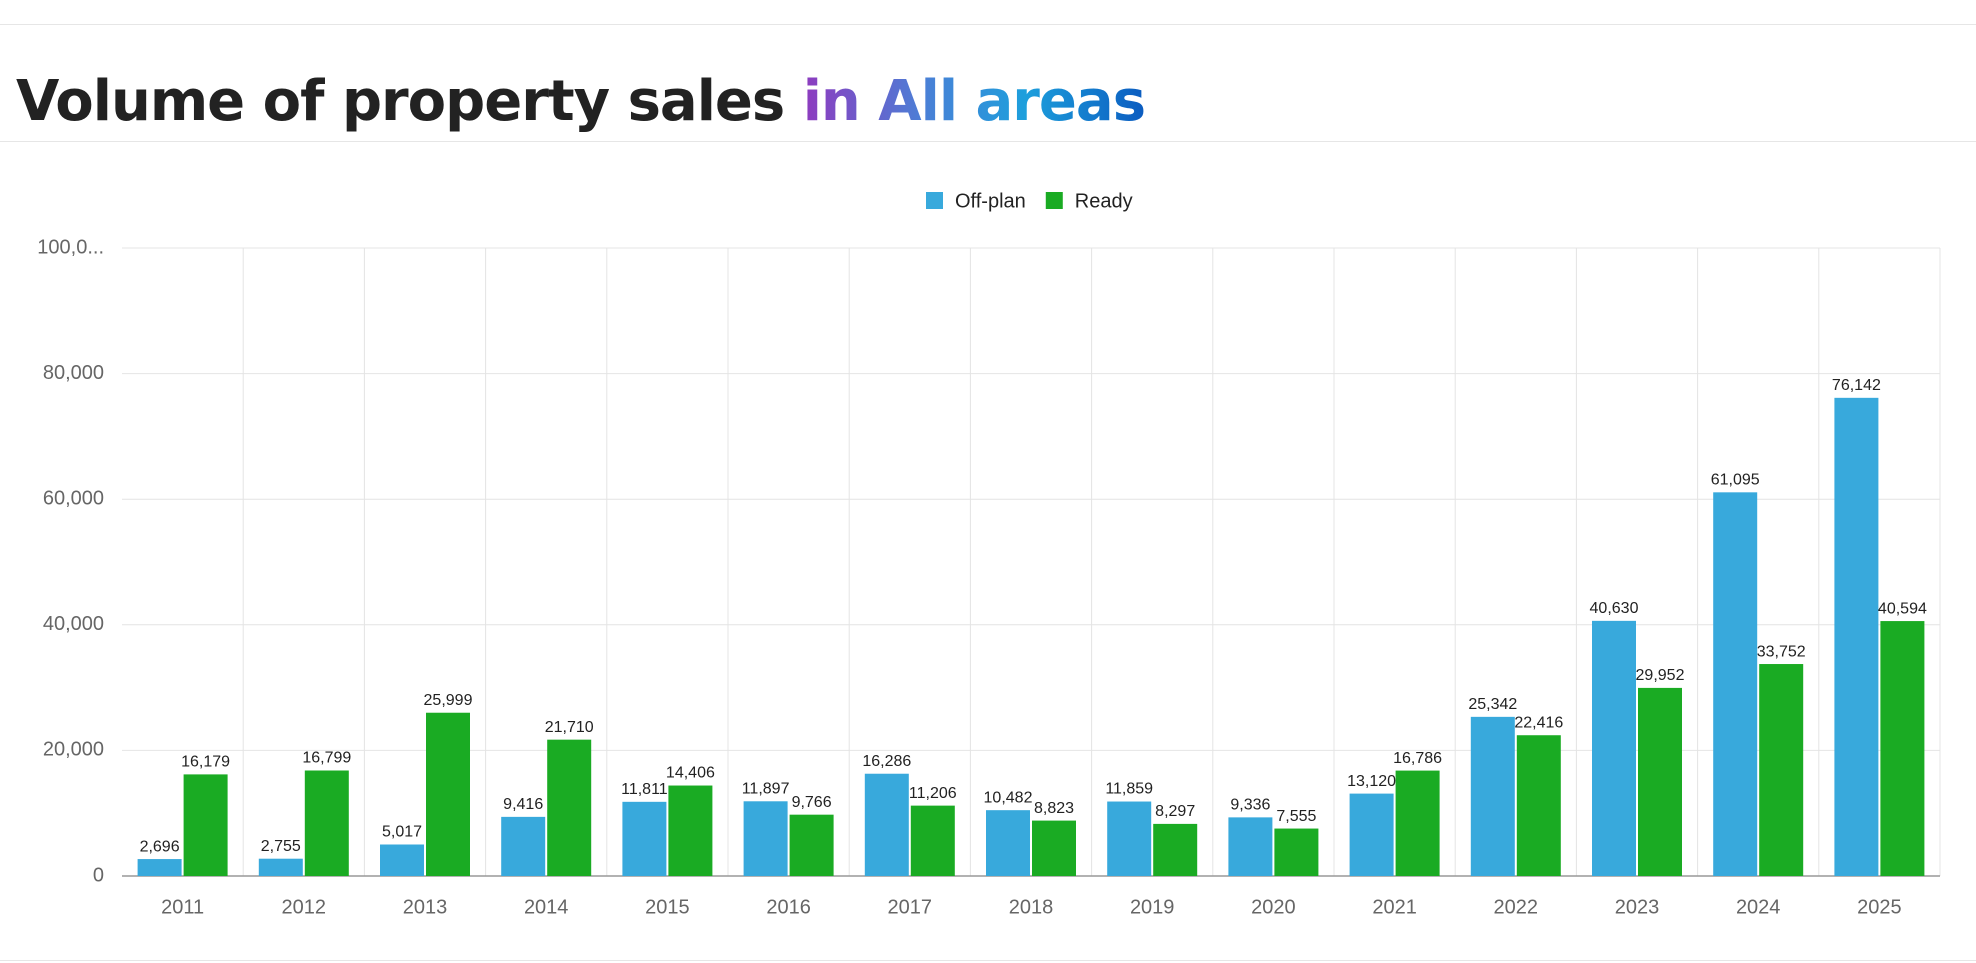 Image resolution: width=1976 pixels, height=963 pixels. I want to click on legend-label: Ready, so click(1104, 201).